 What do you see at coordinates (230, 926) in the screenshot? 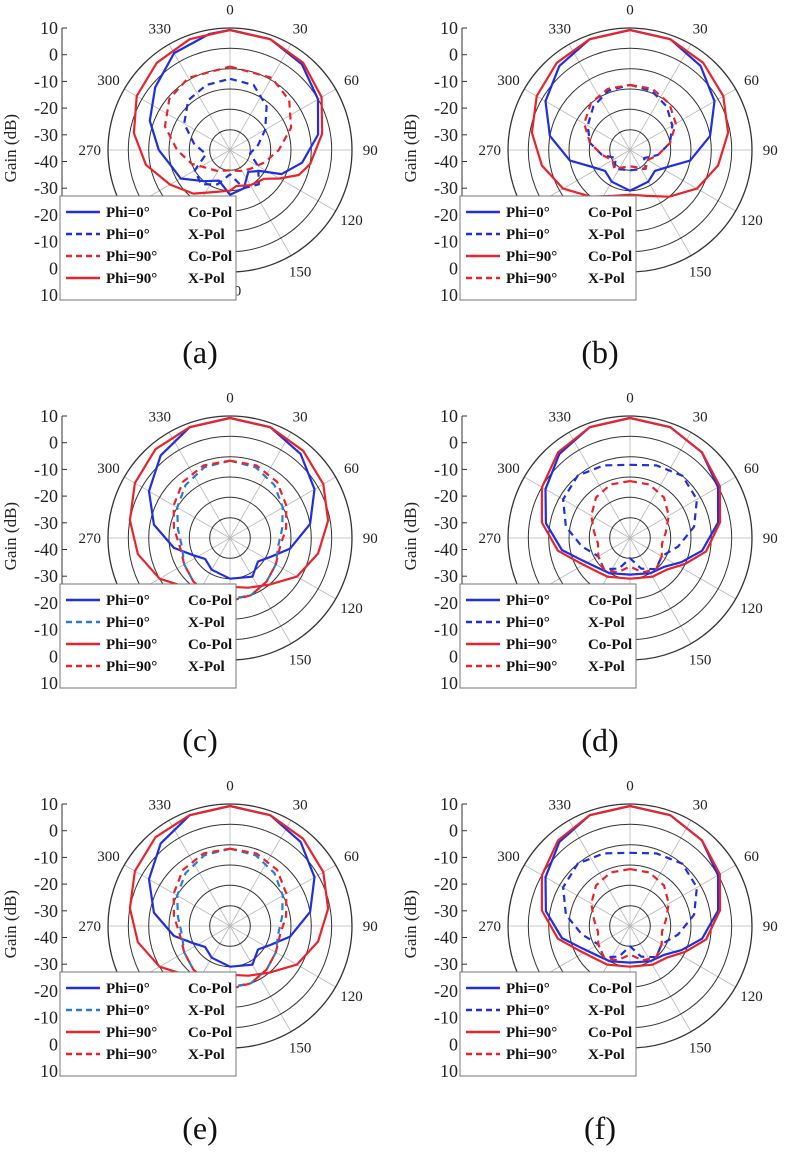
I see `ring--40` at bounding box center [230, 926].